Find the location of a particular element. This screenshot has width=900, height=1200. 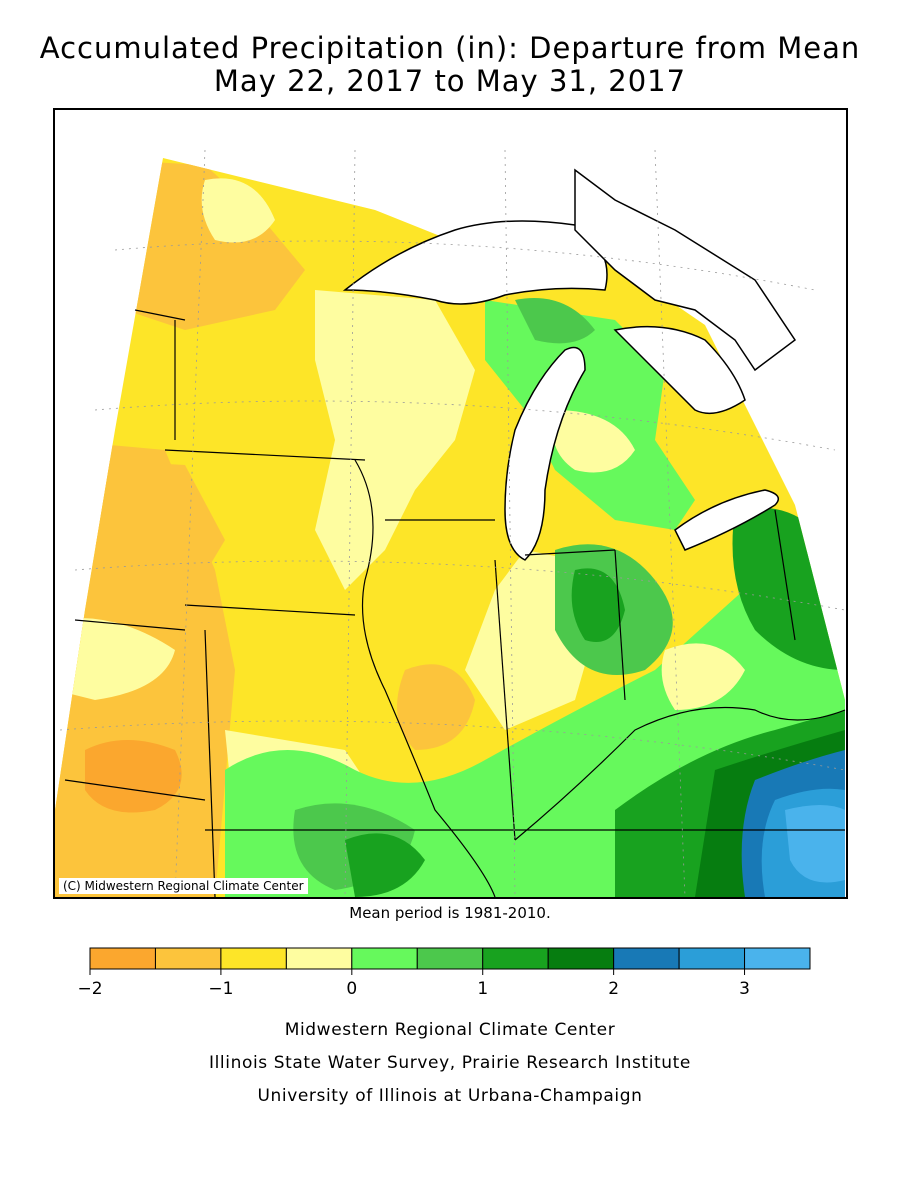

map-copyright: (C) Midwestern Regional Climate Center is located at coordinates (183, 886).